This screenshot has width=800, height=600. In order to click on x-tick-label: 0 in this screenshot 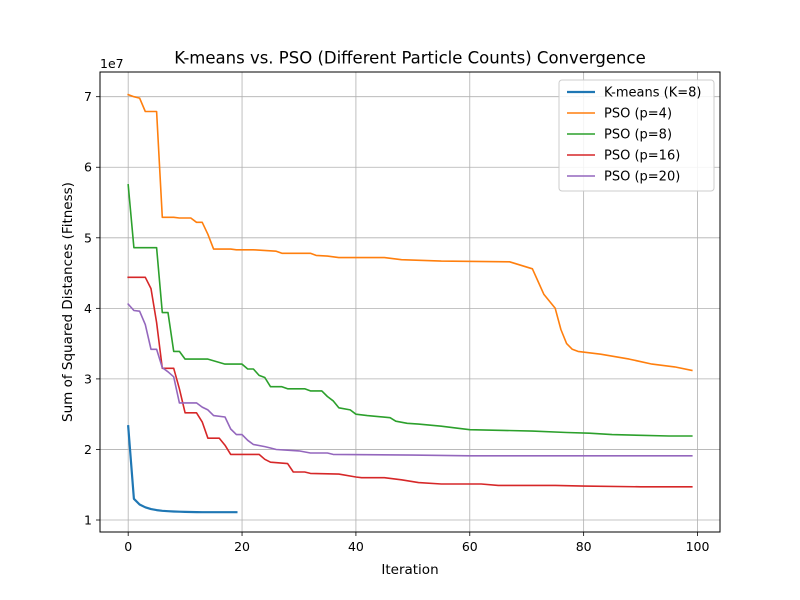, I will do `click(128, 546)`.